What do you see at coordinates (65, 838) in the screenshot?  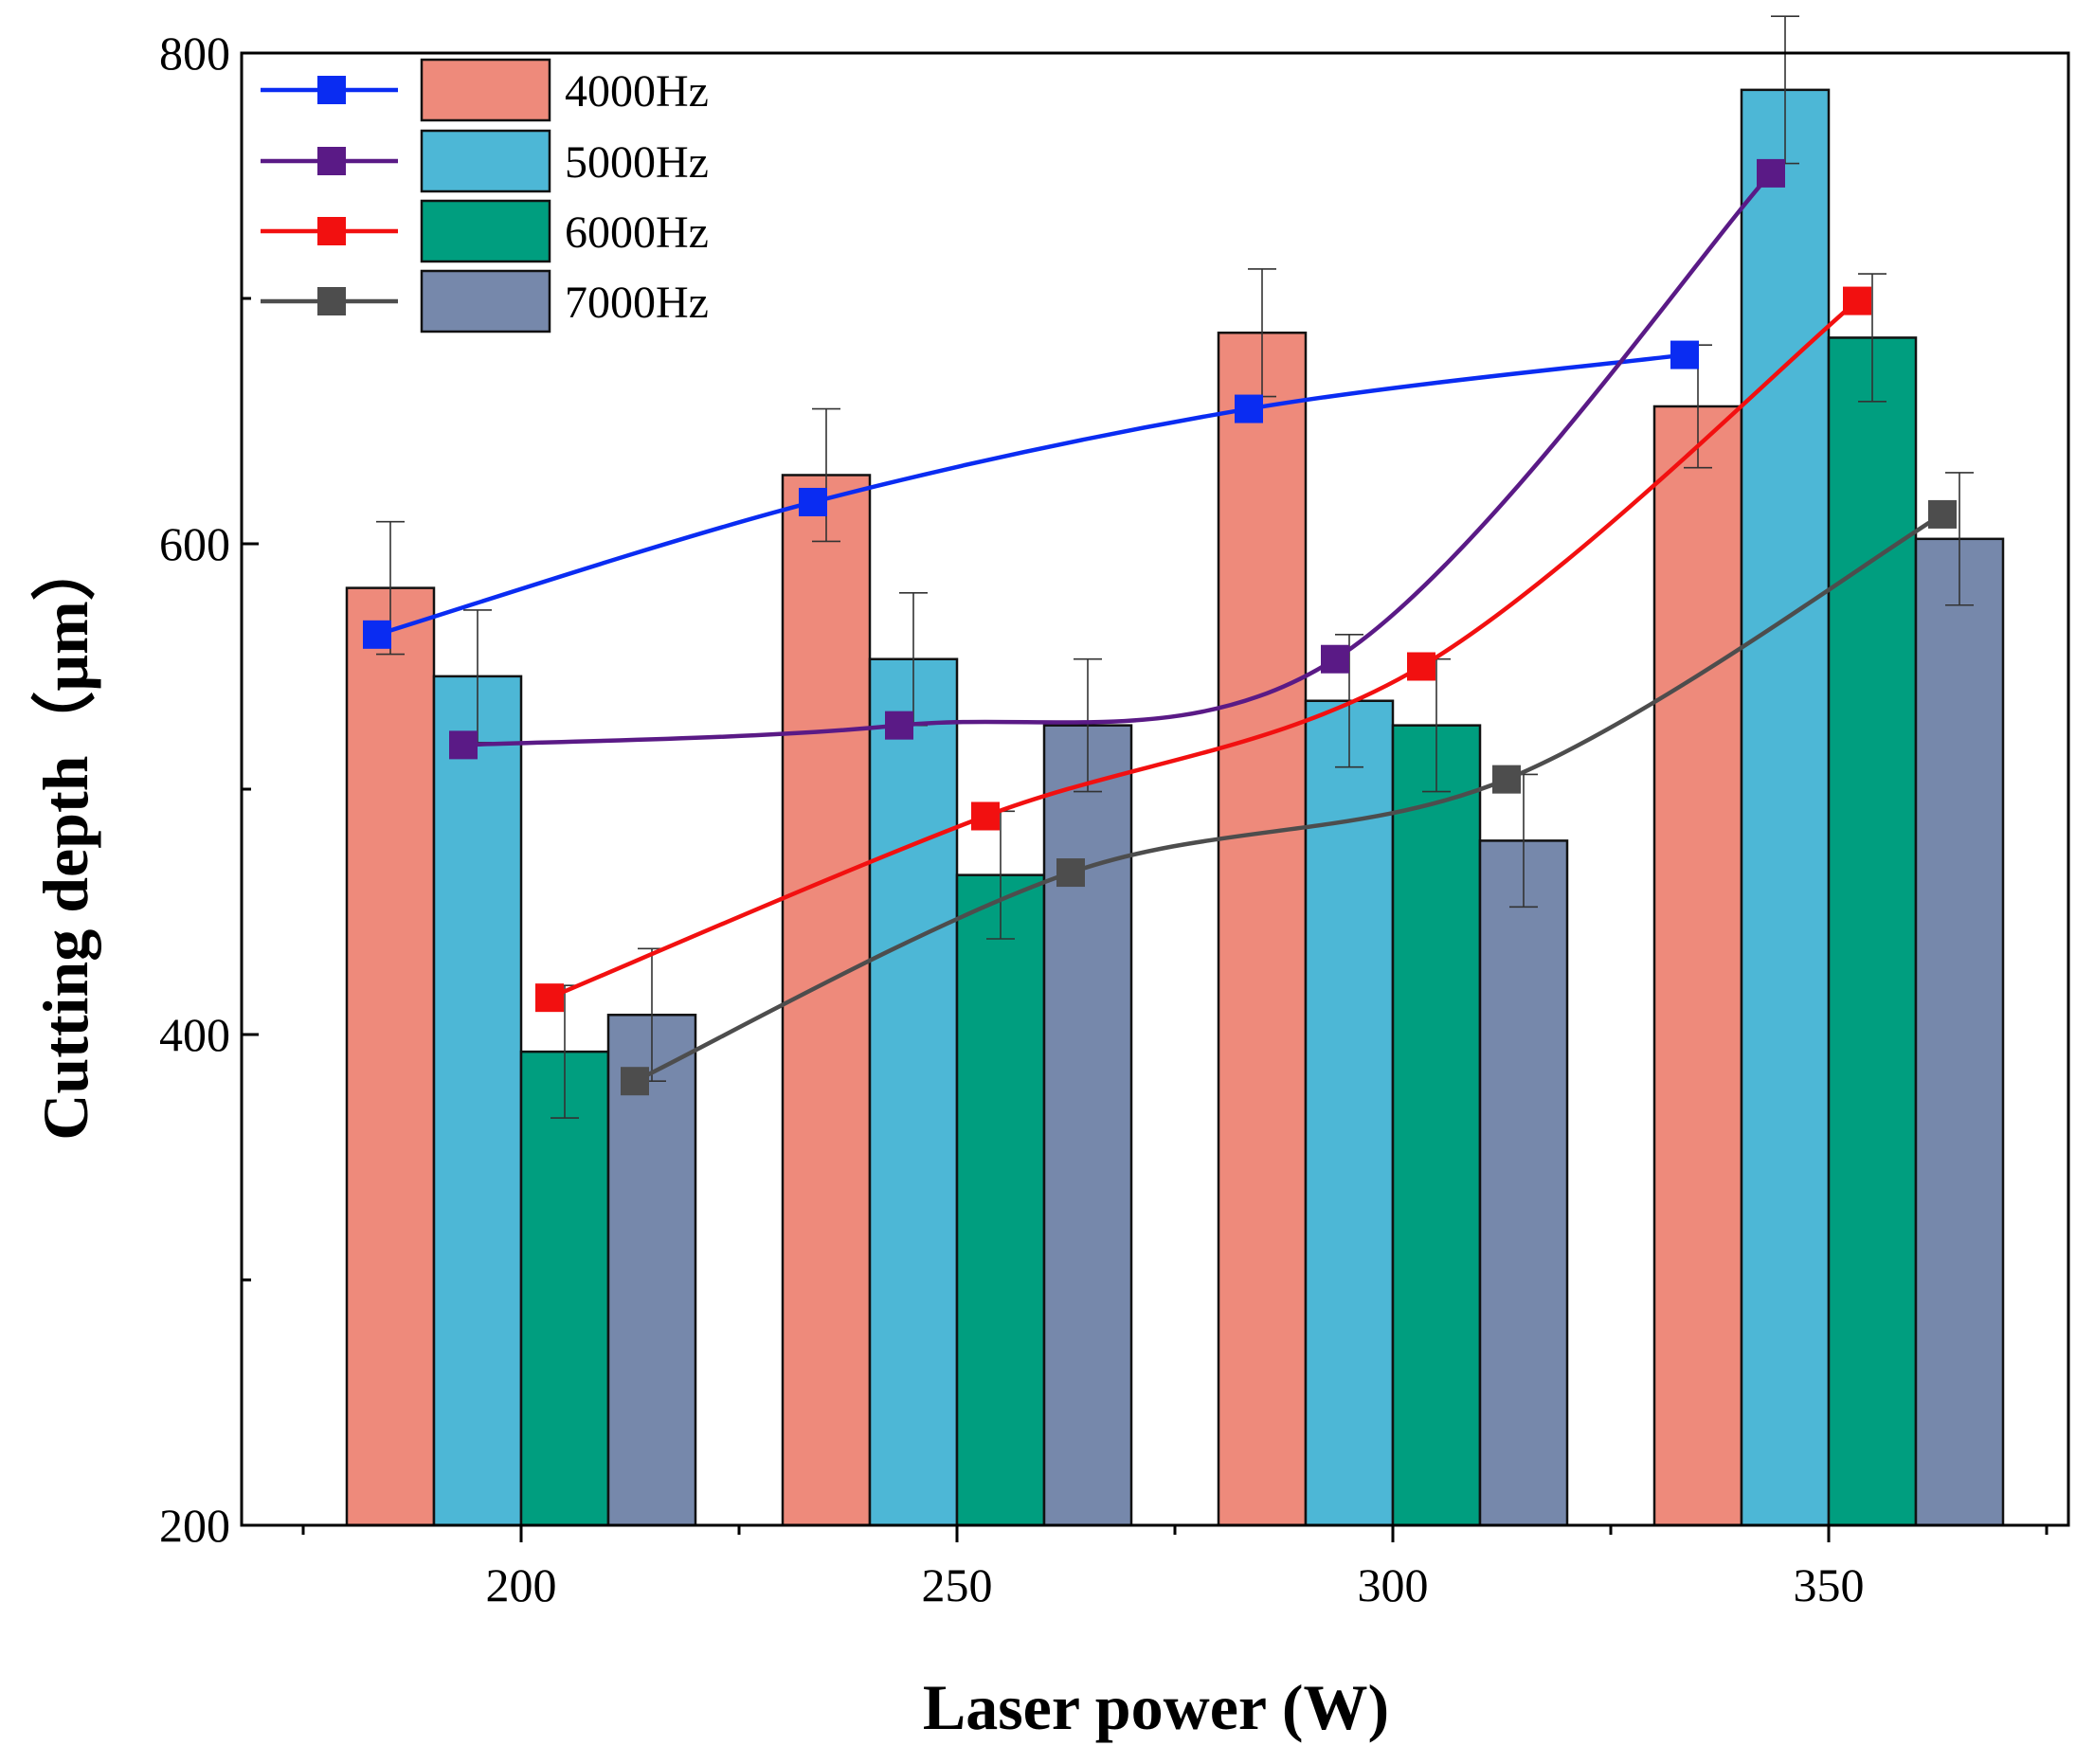 I see `y-axis-title: Cutting depth（μm）` at bounding box center [65, 838].